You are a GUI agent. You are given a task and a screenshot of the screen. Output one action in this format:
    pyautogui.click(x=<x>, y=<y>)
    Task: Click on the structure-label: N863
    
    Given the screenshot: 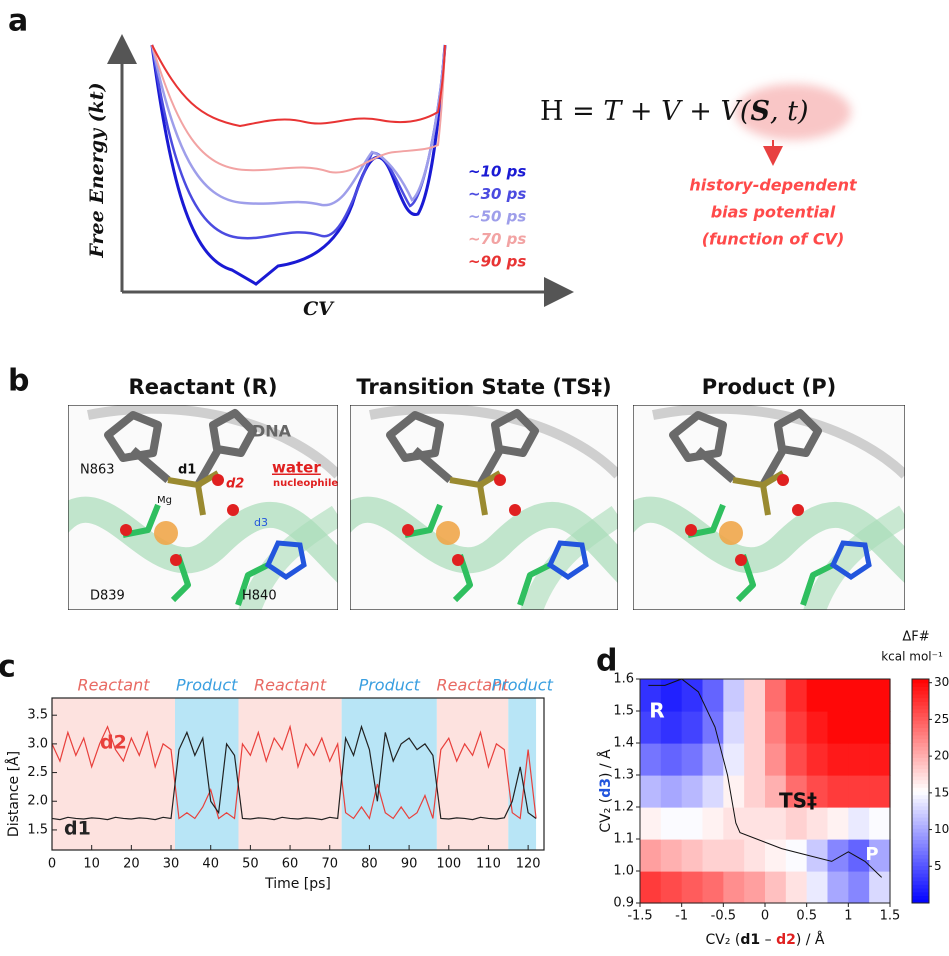 What is the action you would take?
    pyautogui.click(x=97, y=470)
    